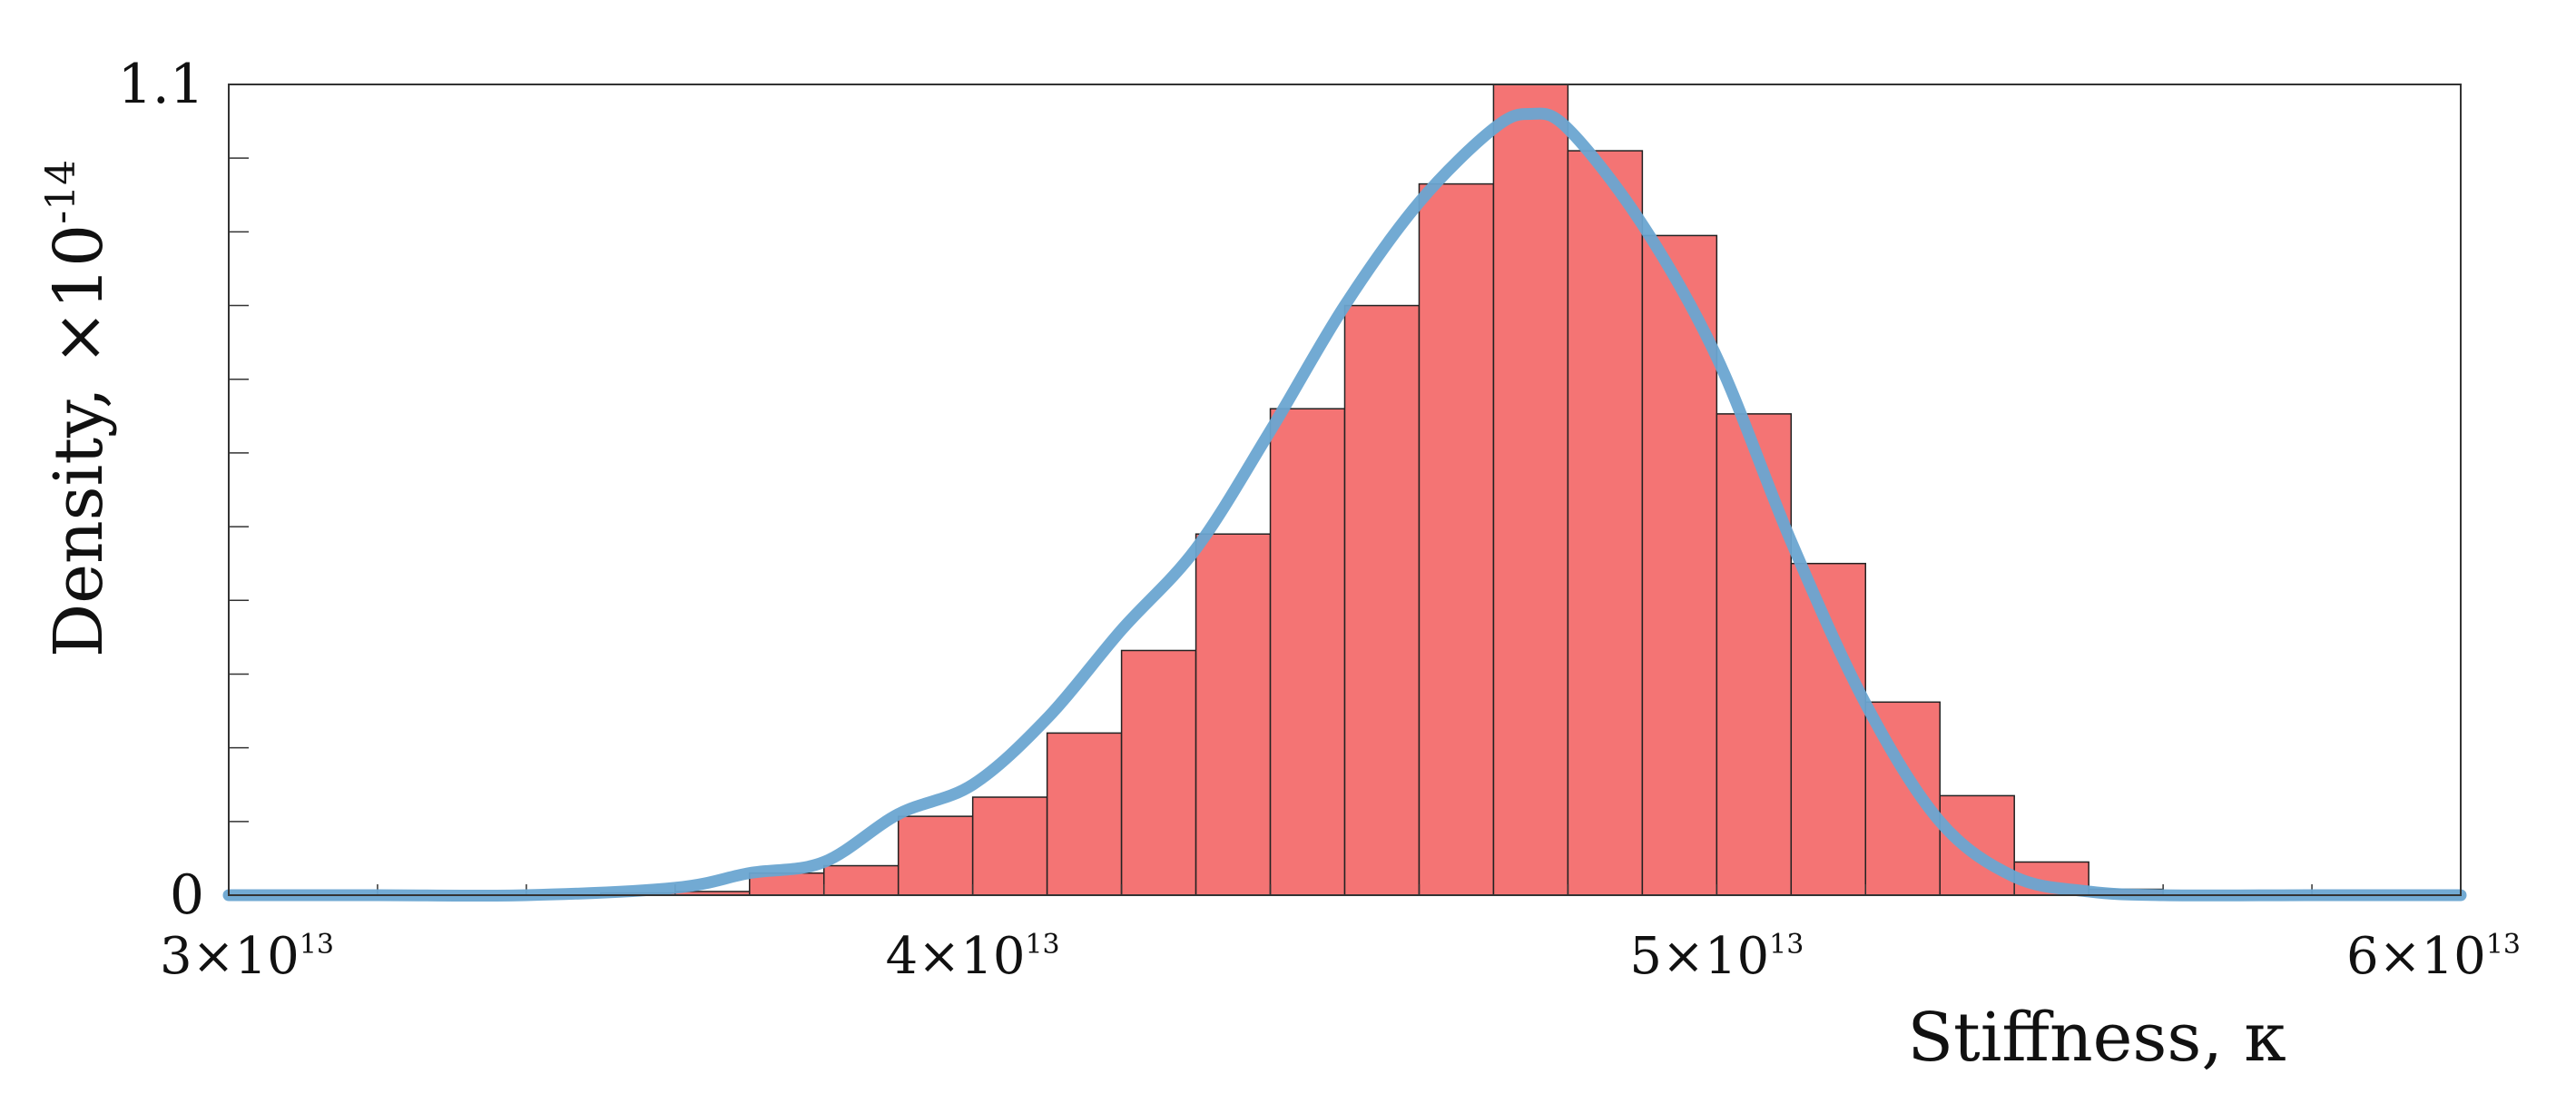 The width and height of the screenshot is (2576, 1104). I want to click on x-tick-mantissa: 4×10, so click(956, 957).